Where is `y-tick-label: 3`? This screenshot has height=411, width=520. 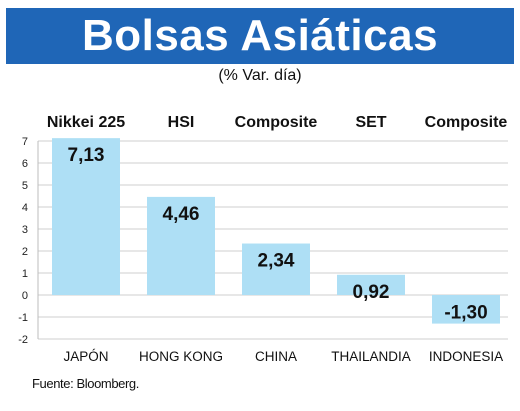 y-tick-label: 3 is located at coordinates (25, 230).